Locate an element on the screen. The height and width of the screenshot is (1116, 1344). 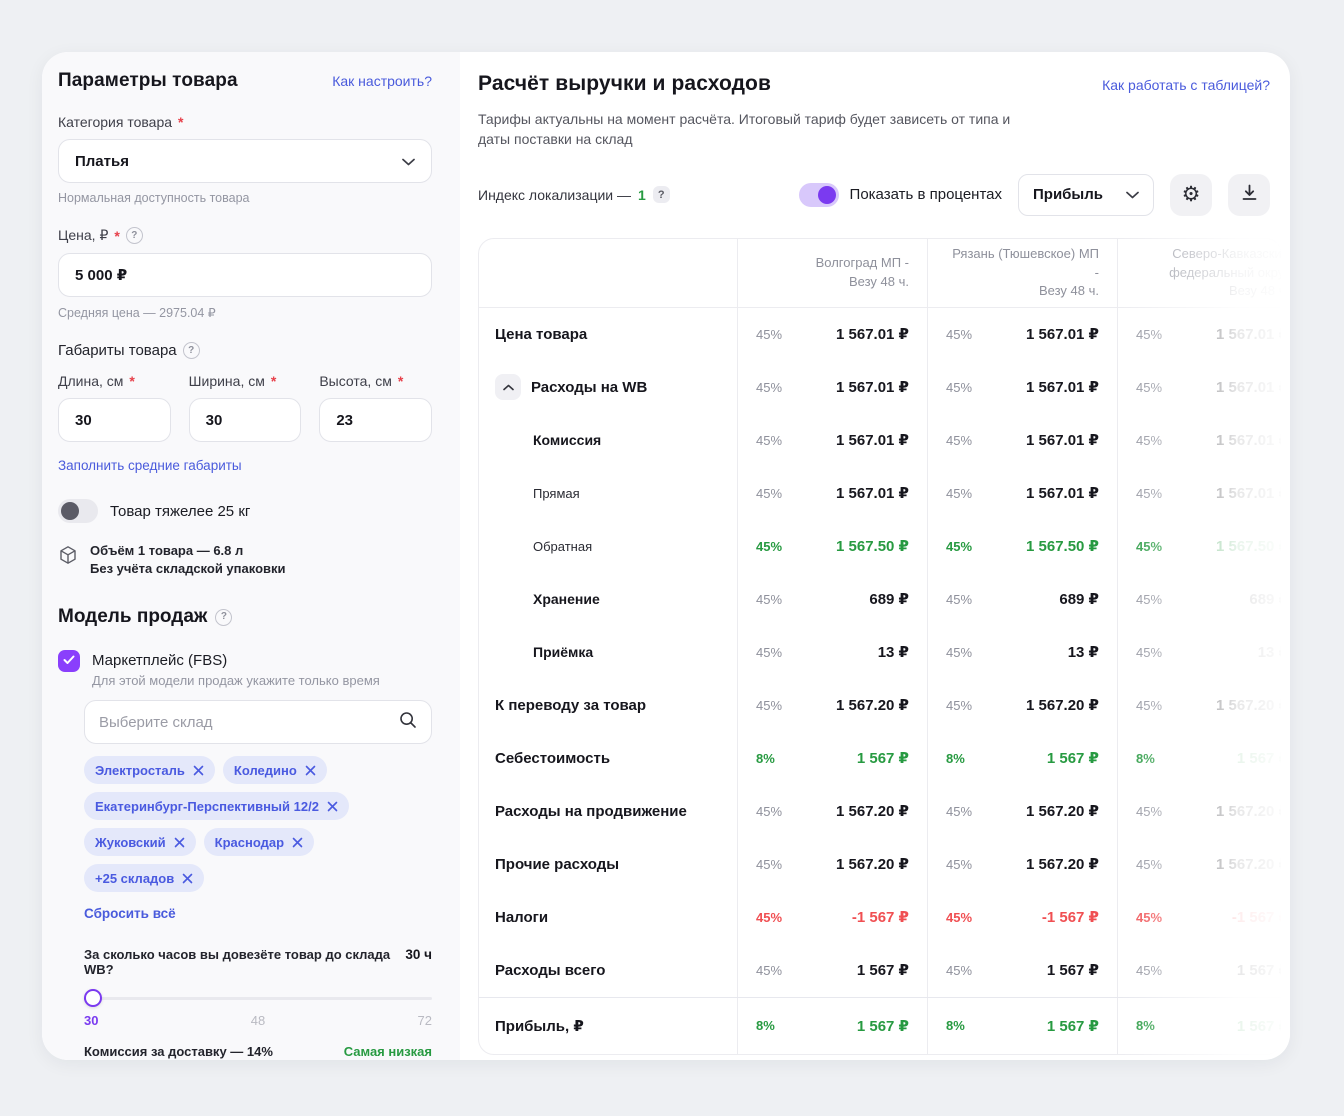
warehouse-tag: Жуковский is located at coordinates (140, 842).